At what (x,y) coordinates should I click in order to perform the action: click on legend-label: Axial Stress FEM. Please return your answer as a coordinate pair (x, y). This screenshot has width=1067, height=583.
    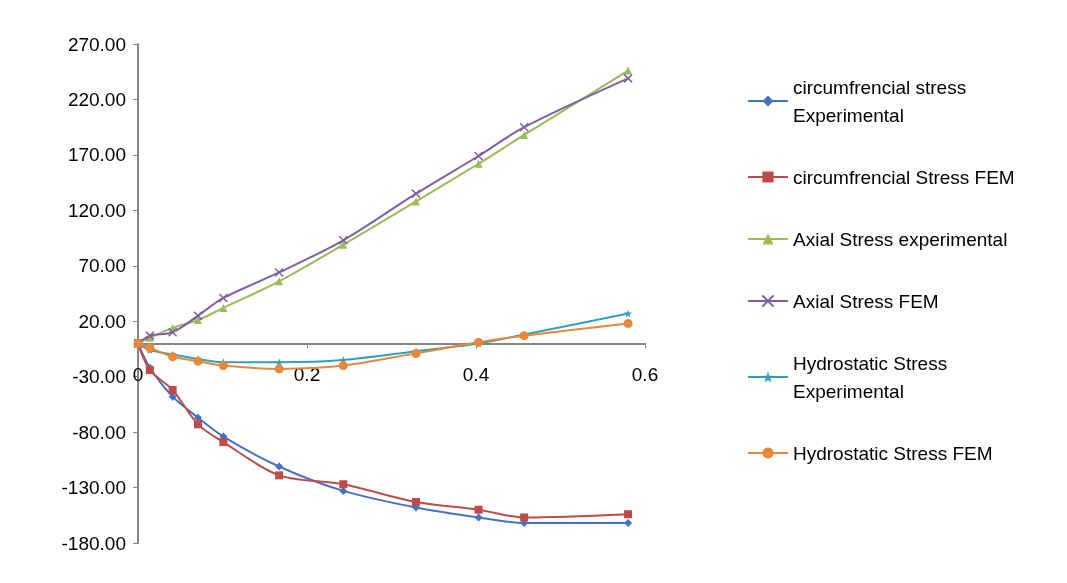
    Looking at the image, I should click on (866, 301).